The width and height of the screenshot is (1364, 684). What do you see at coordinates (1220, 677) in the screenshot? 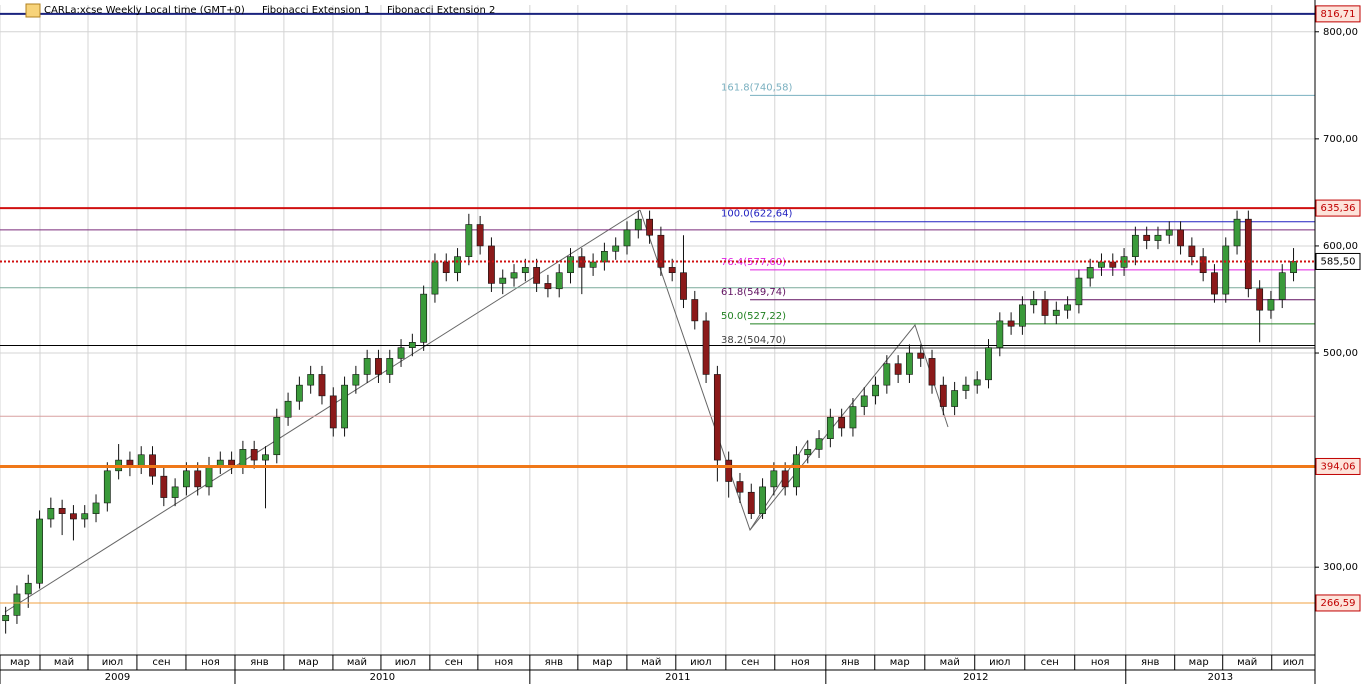
I see `year-label: 2013` at bounding box center [1220, 677].